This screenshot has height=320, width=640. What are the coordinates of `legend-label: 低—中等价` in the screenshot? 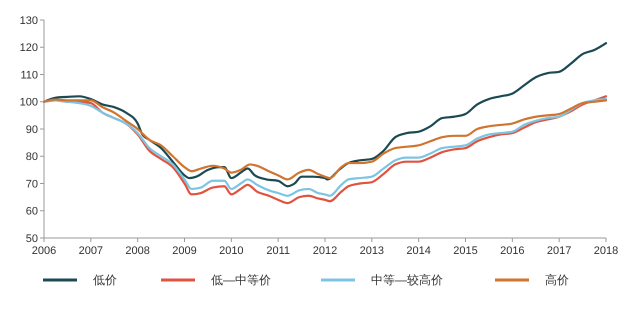 It's located at (241, 280).